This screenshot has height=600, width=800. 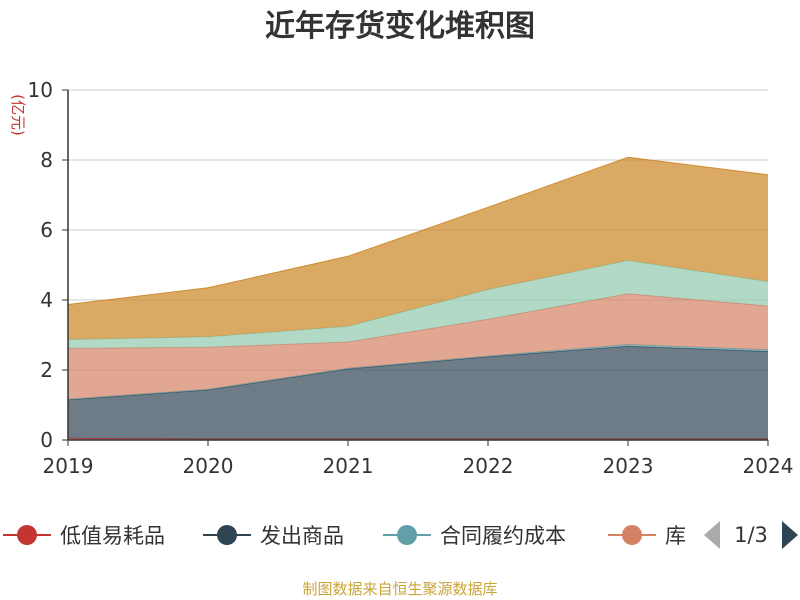 What do you see at coordinates (48, 265) in the screenshot?
I see `y-tick-labels: 0 2 4 6 8 10` at bounding box center [48, 265].